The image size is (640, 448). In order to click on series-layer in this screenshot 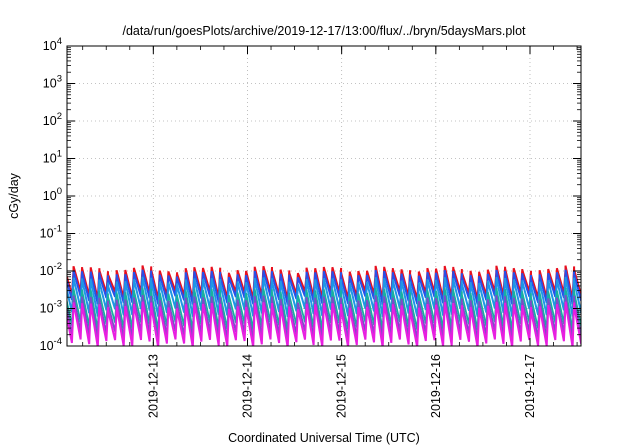, I will do `click(324, 305)`.